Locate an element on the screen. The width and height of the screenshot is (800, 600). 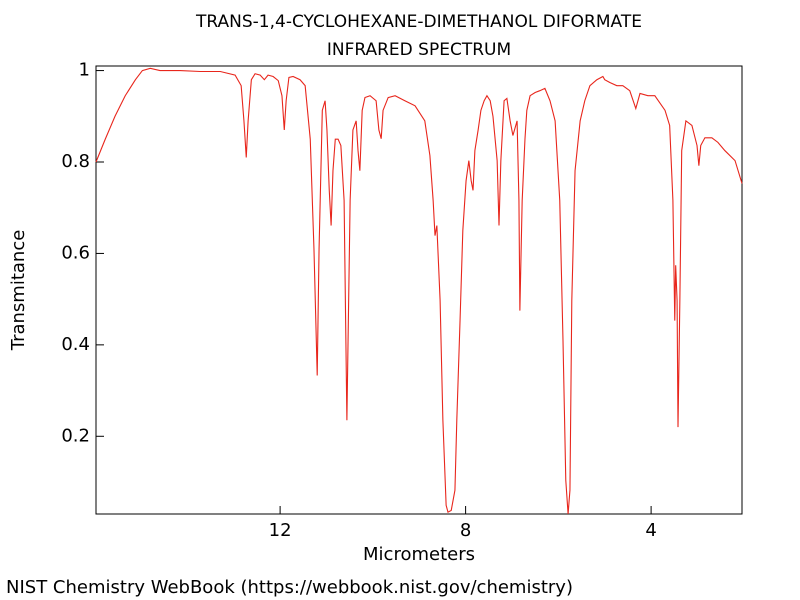
x-tick-label: 8 is located at coordinates (465, 530).